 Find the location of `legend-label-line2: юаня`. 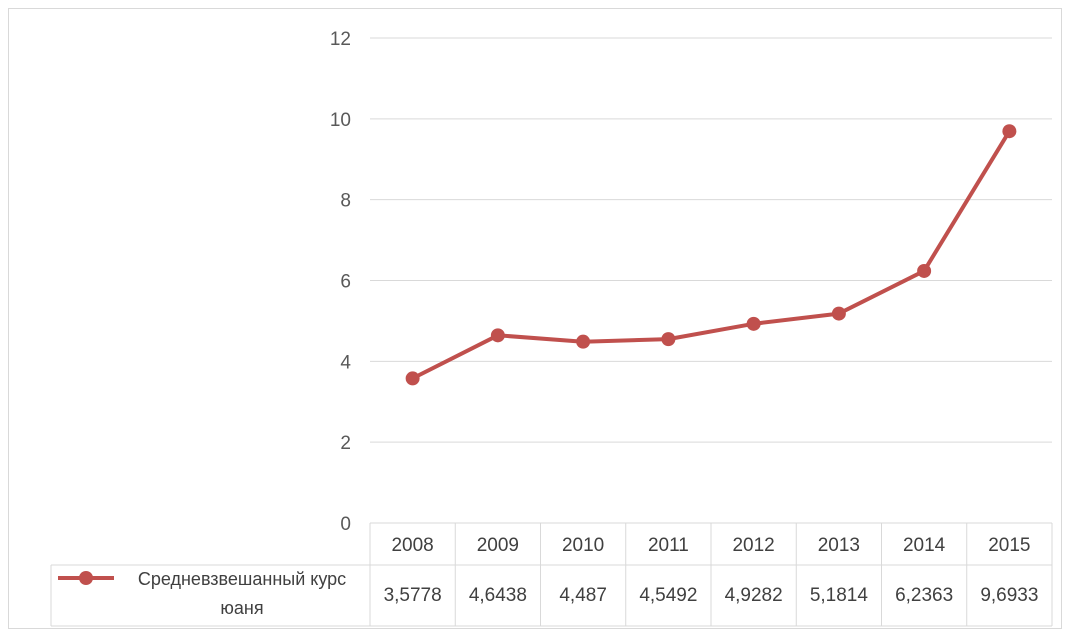

legend-label-line2: юаня is located at coordinates (241, 608).